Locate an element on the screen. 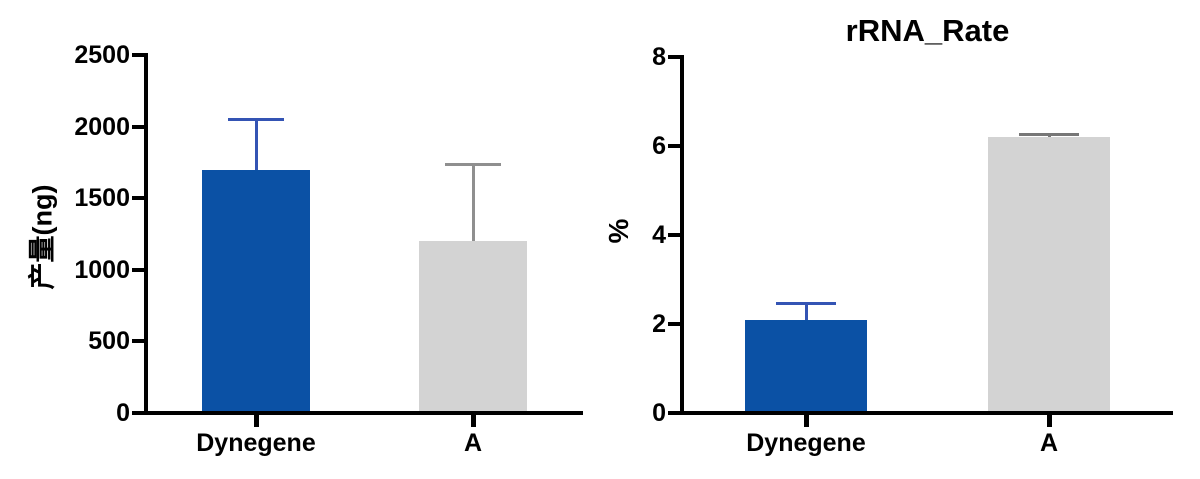 The image size is (1200, 479). yield-chart-y-tick-label: 1000 is located at coordinates (102, 269).